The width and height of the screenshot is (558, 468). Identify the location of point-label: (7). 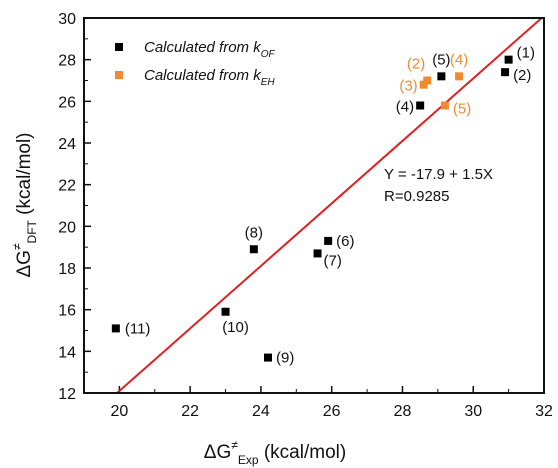
(333, 260).